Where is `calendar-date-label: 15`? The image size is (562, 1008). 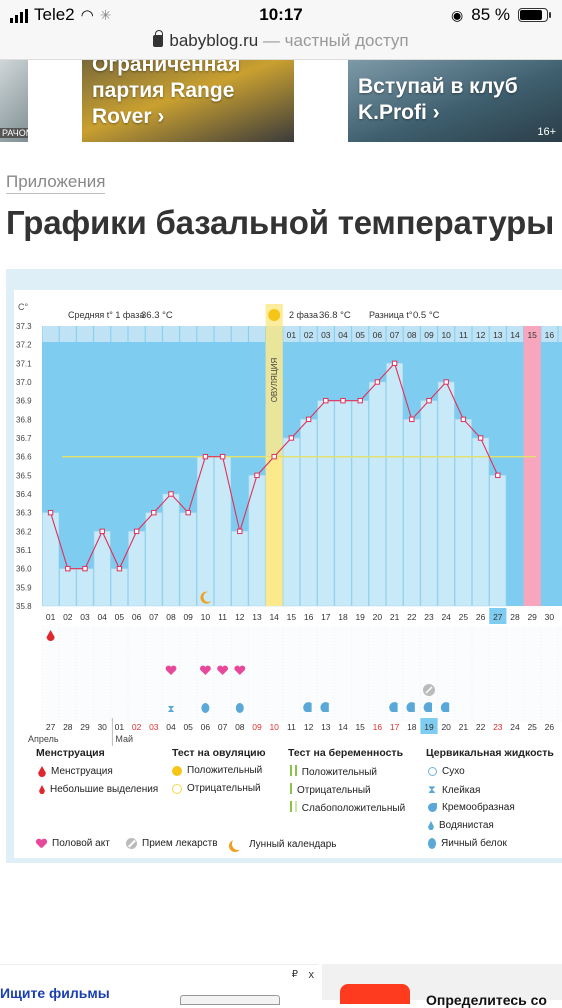
calendar-date-label: 15 is located at coordinates (360, 727).